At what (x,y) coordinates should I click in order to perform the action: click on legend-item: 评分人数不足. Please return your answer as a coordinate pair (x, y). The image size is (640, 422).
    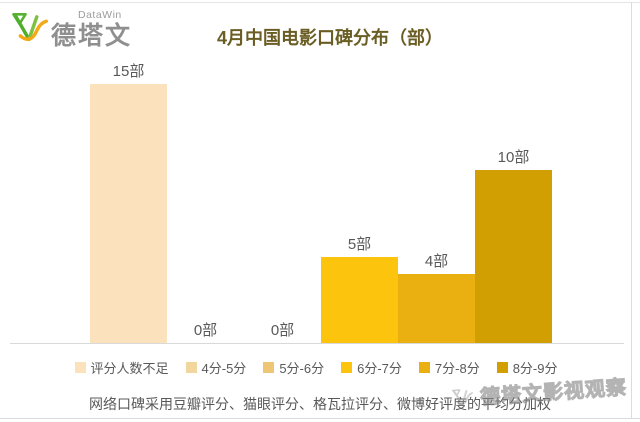
    Looking at the image, I should click on (121, 367).